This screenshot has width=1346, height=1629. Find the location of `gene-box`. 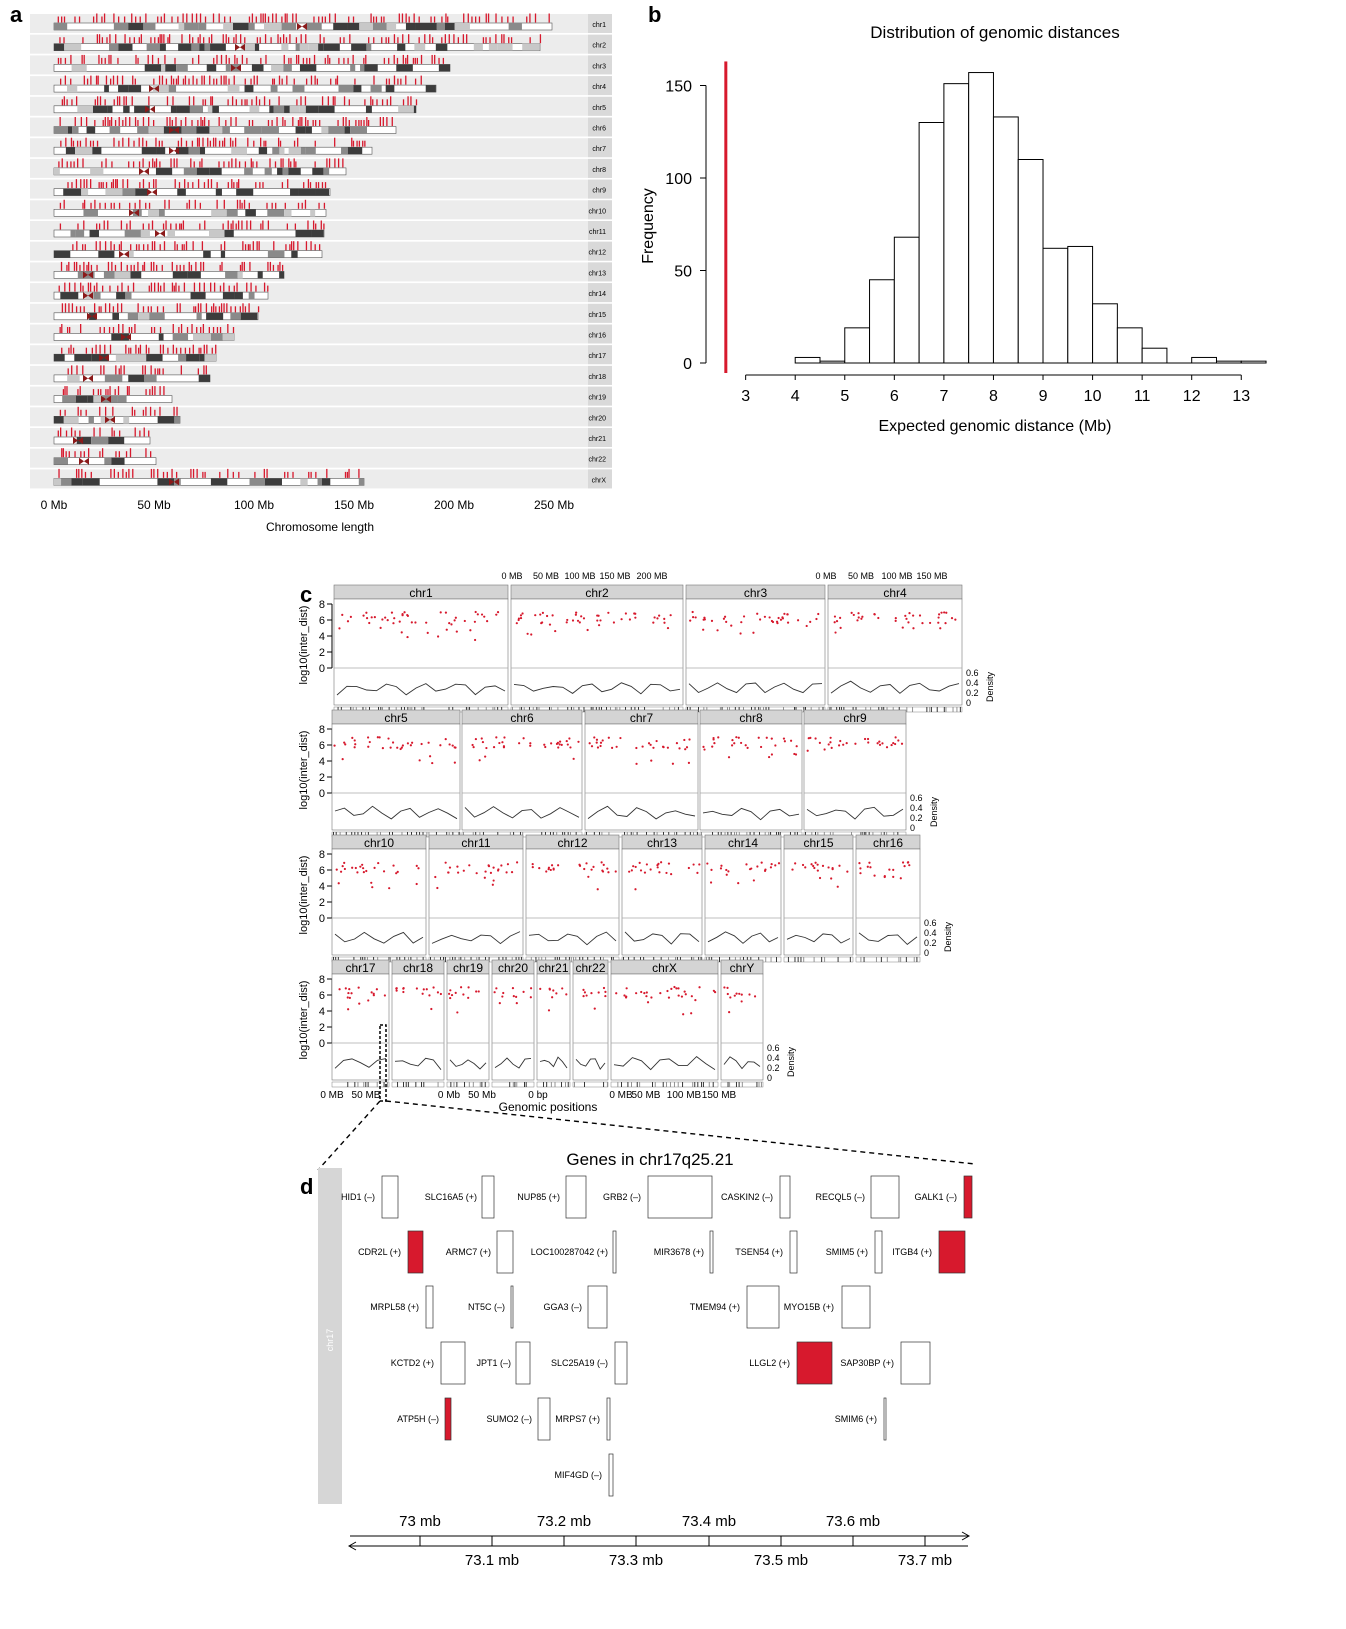

gene-box is located at coordinates (611, 1475).